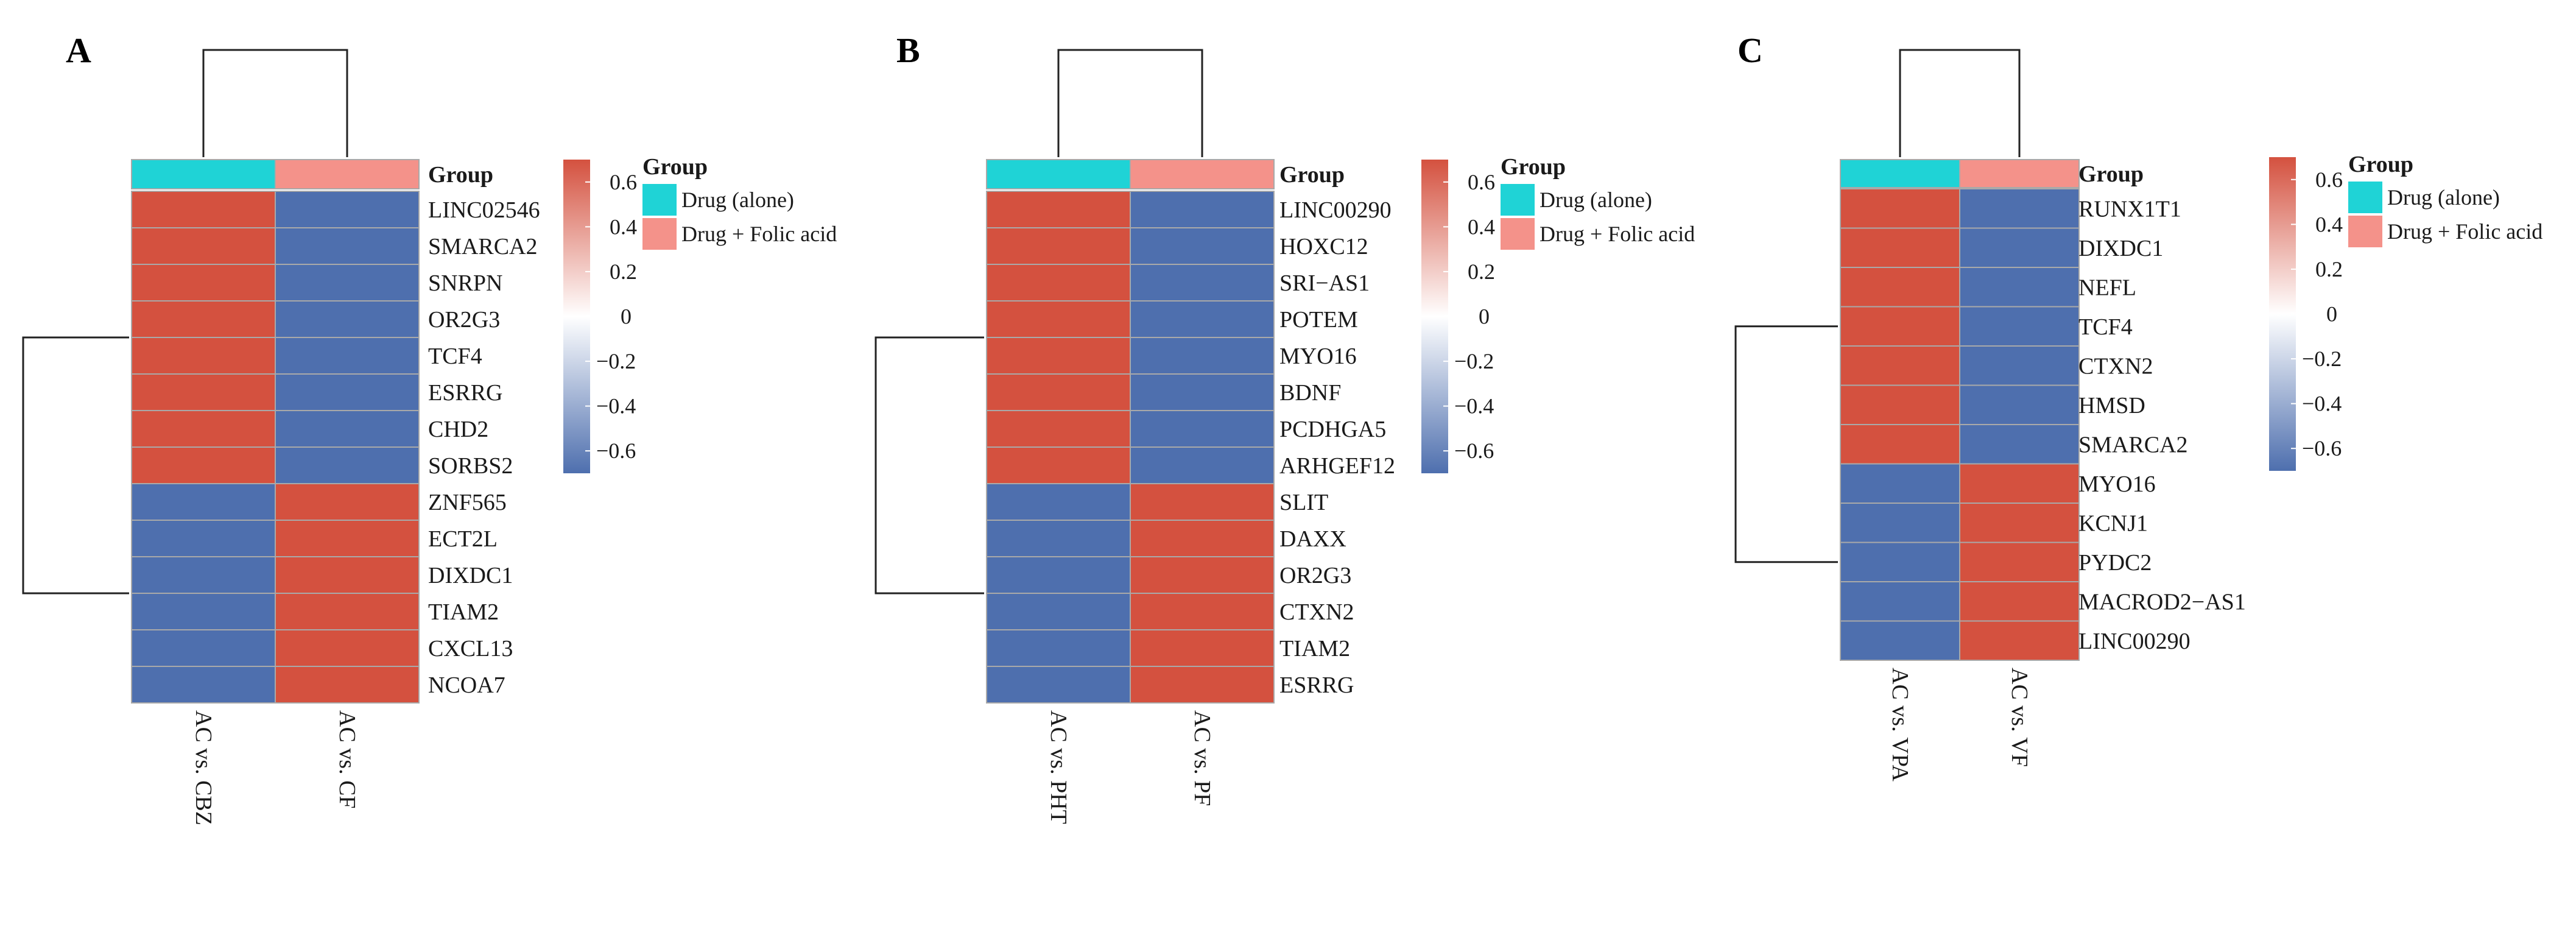 Image resolution: width=2576 pixels, height=949 pixels. What do you see at coordinates (203, 767) in the screenshot?
I see `column-label: AC vs. CBZ` at bounding box center [203, 767].